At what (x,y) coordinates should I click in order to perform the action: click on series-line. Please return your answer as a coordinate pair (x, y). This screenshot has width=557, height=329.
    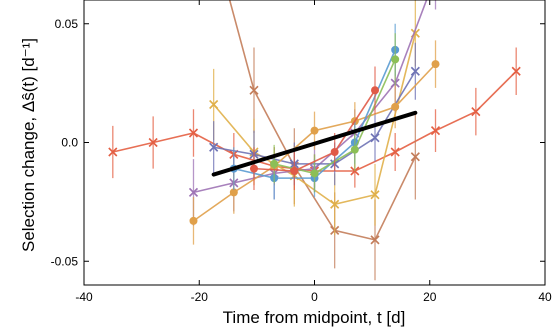
    Looking at the image, I should click on (314, 130).